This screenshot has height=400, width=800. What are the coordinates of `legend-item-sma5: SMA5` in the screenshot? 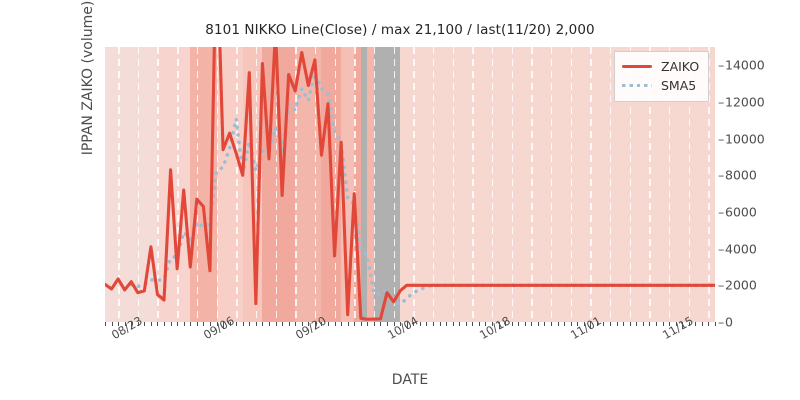 It's located at (660, 85).